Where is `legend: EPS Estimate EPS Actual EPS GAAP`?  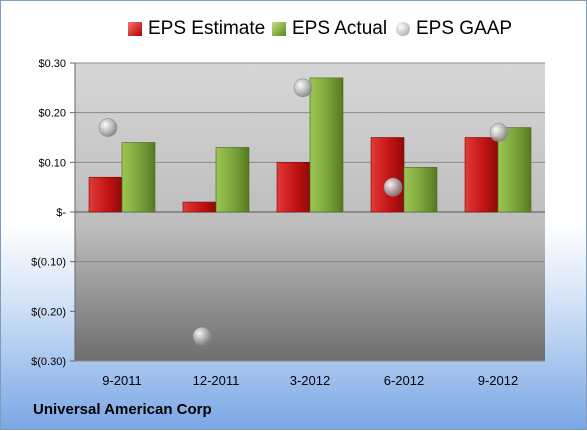 legend: EPS Estimate EPS Actual EPS GAAP is located at coordinates (294, 29).